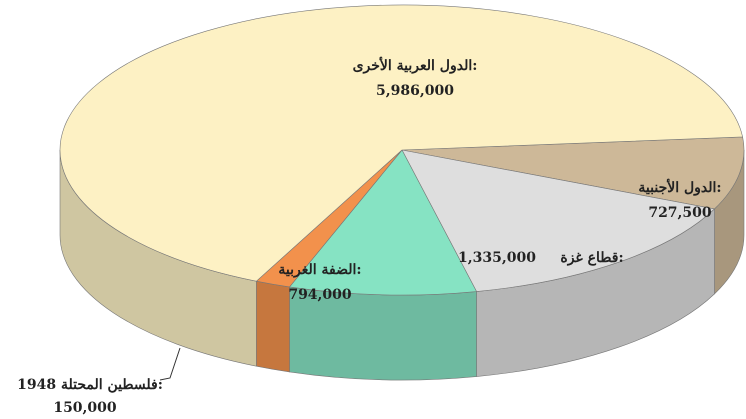 This screenshot has width=746, height=419. Describe the element at coordinates (85, 408) in the screenshot. I see `value-label: 150,000` at that location.